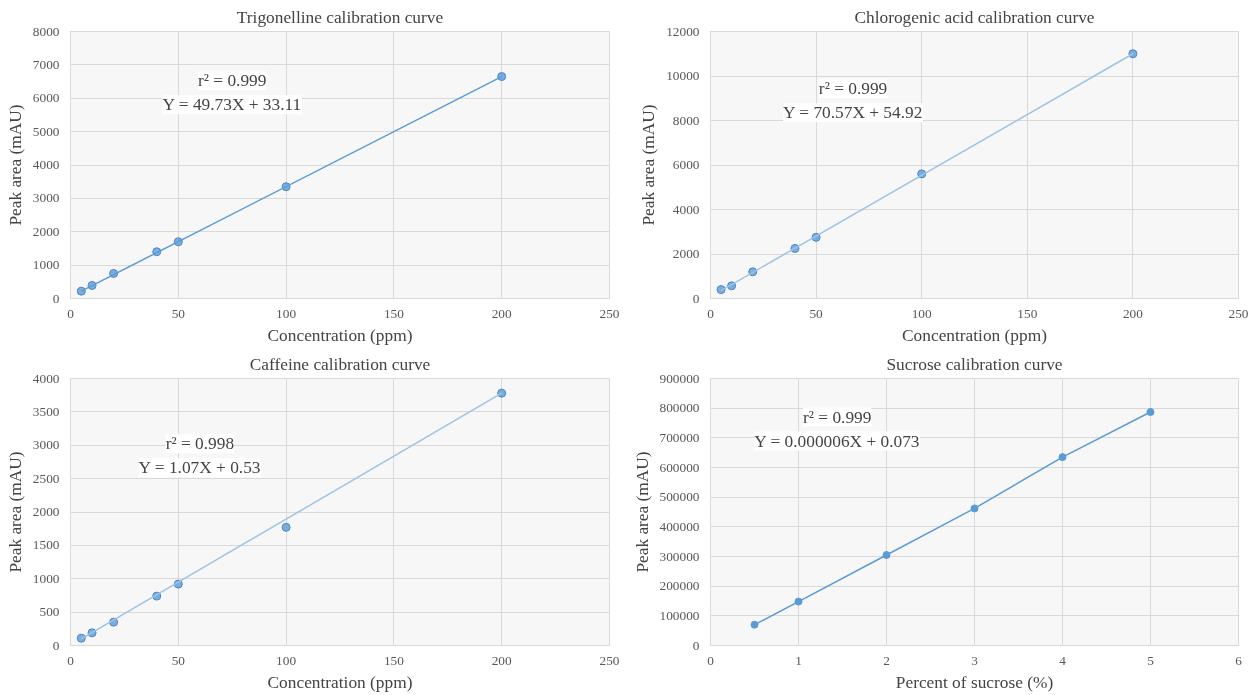 The image size is (1258, 695). What do you see at coordinates (679, 437) in the screenshot?
I see `y-tick-label: 700000` at bounding box center [679, 437].